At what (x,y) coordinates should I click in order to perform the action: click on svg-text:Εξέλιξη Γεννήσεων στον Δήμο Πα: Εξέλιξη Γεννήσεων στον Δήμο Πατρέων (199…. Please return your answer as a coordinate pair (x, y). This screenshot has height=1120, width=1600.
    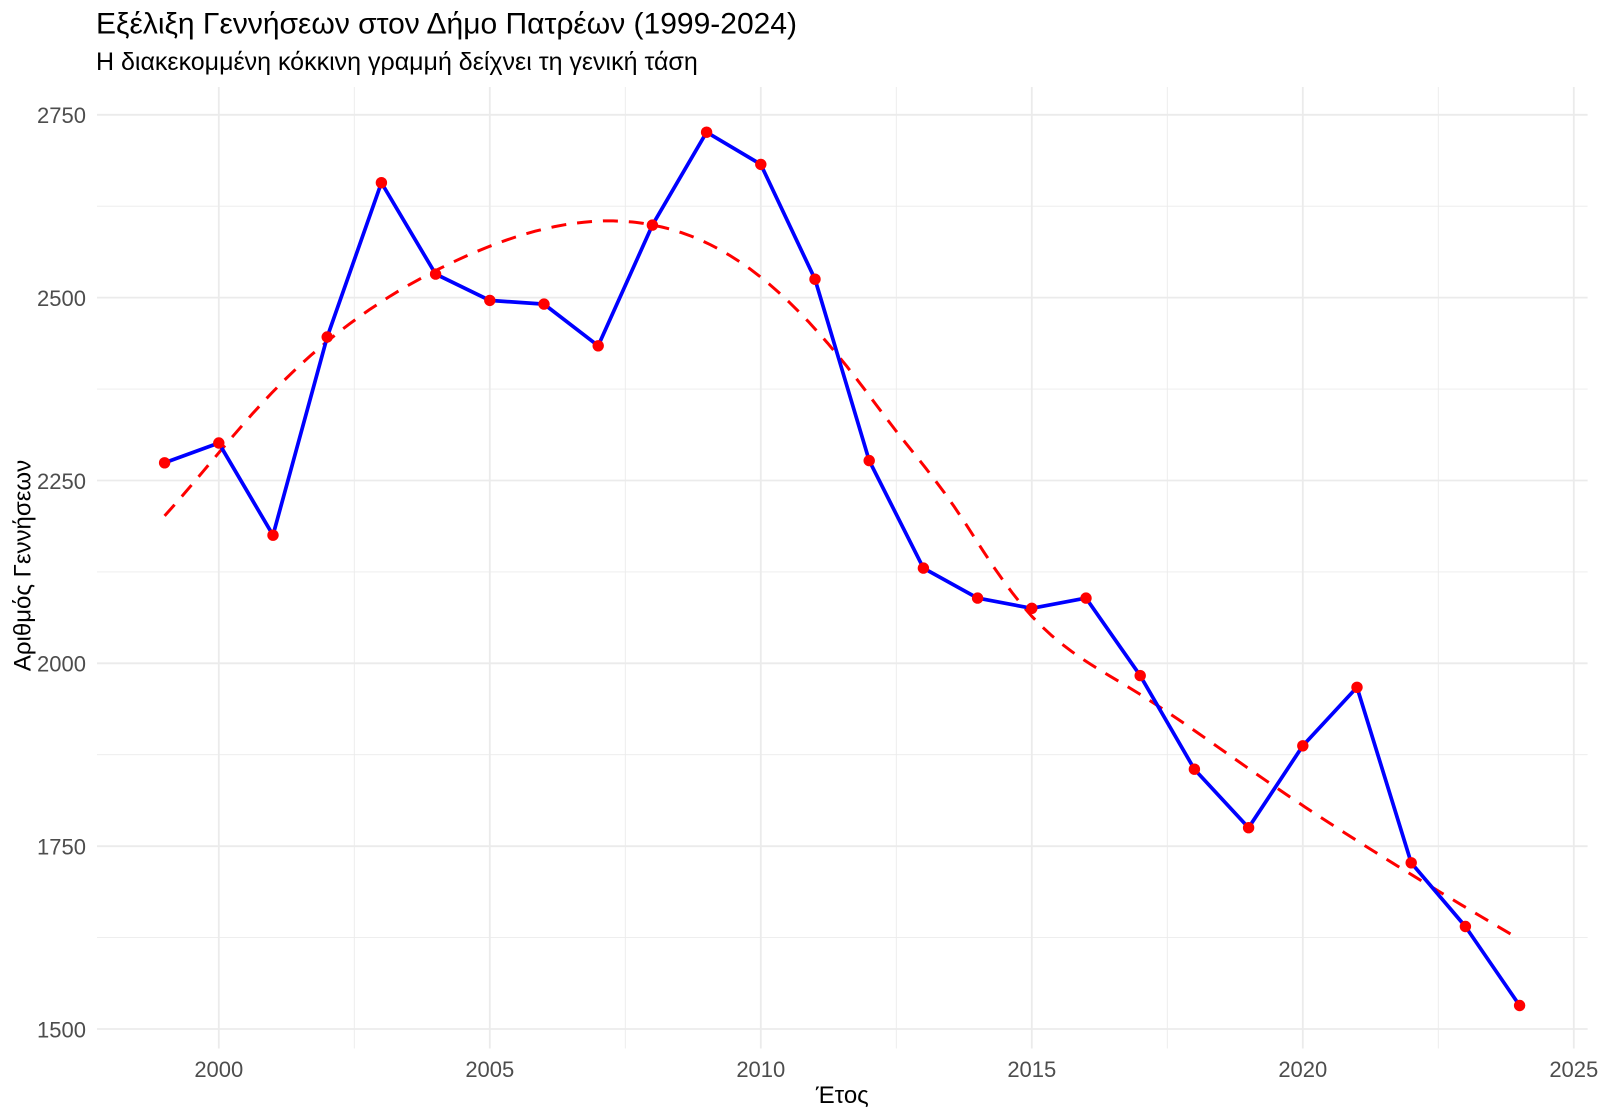
    Looking at the image, I should click on (446, 24).